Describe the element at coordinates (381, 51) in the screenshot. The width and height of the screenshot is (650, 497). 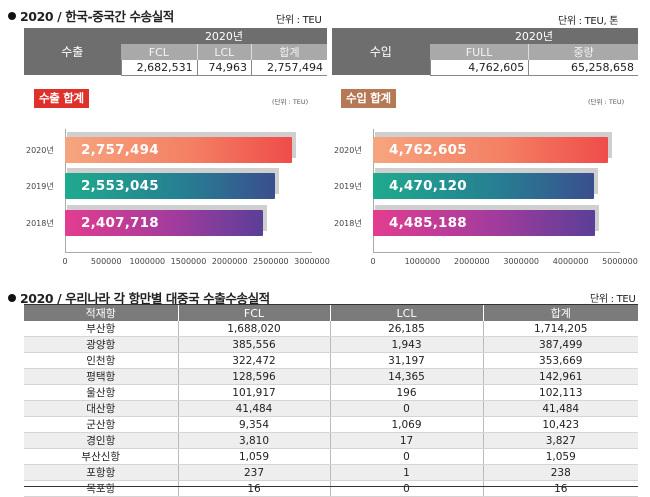
I see `import-row-label: 수입` at that location.